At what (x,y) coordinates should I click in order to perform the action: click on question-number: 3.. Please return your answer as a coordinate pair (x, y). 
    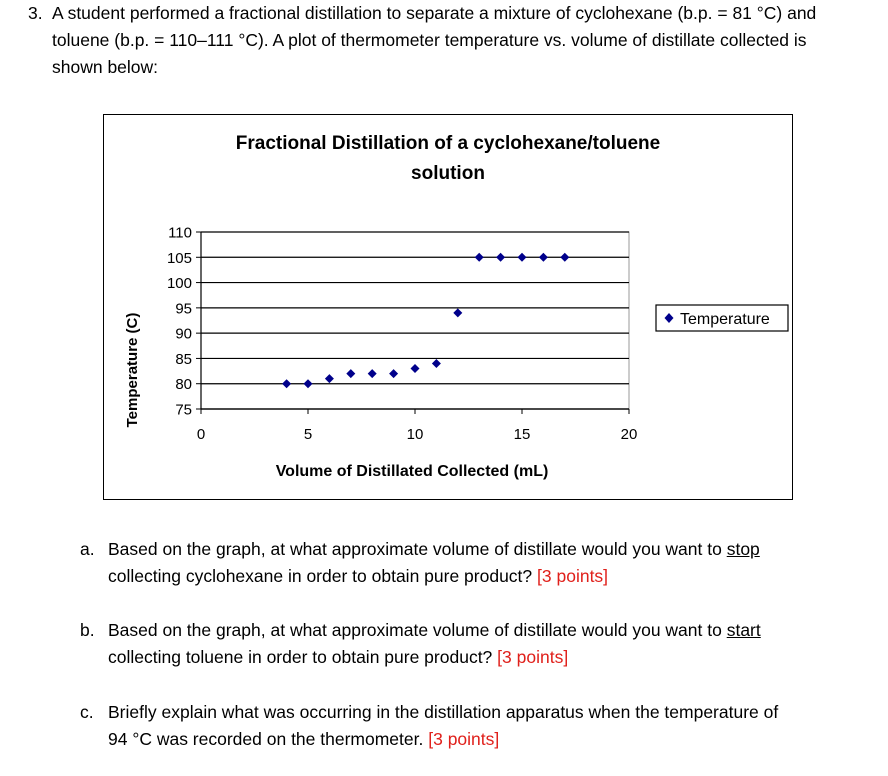
    Looking at the image, I should click on (35, 13).